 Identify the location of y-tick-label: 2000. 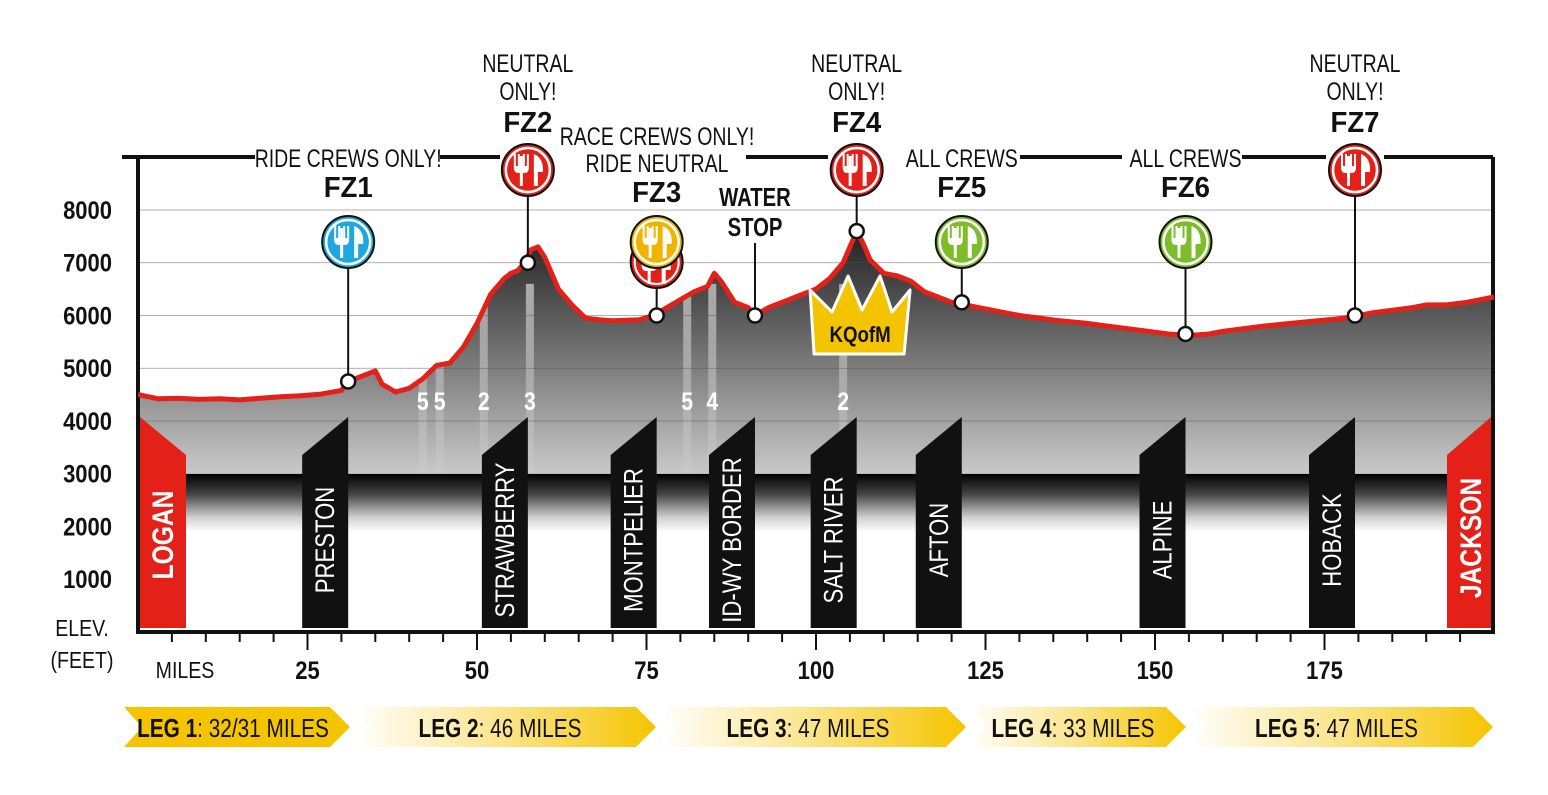
(87, 527).